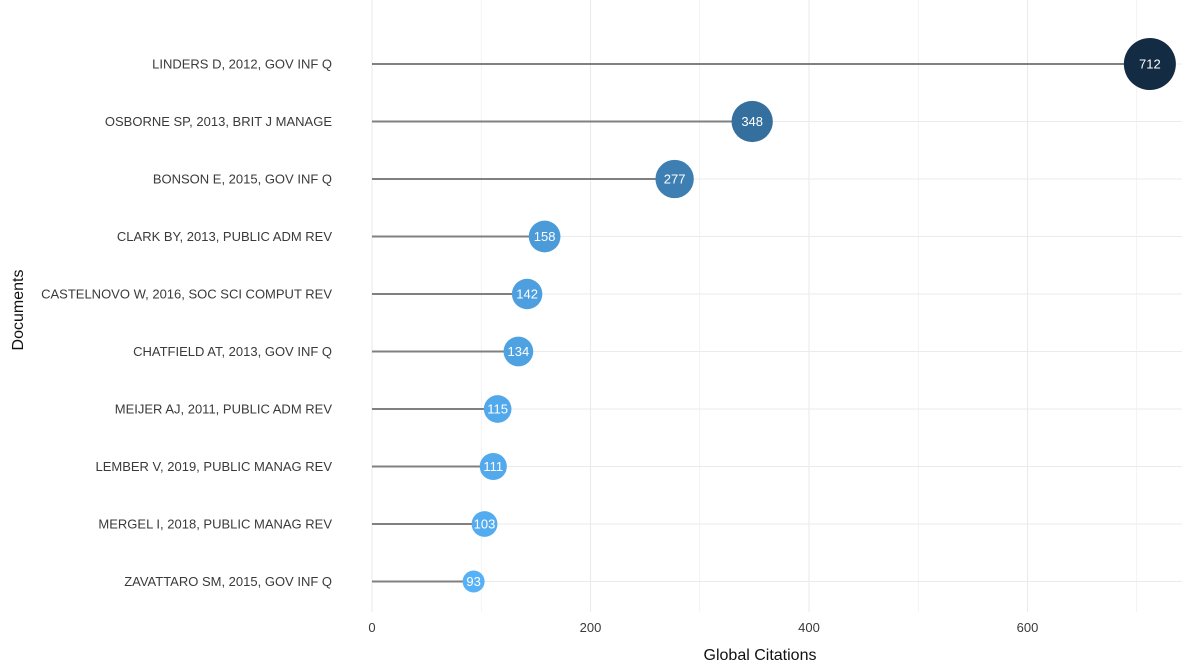 This screenshot has width=1182, height=667. What do you see at coordinates (591, 627) in the screenshot?
I see `x-tick-label: 200` at bounding box center [591, 627].